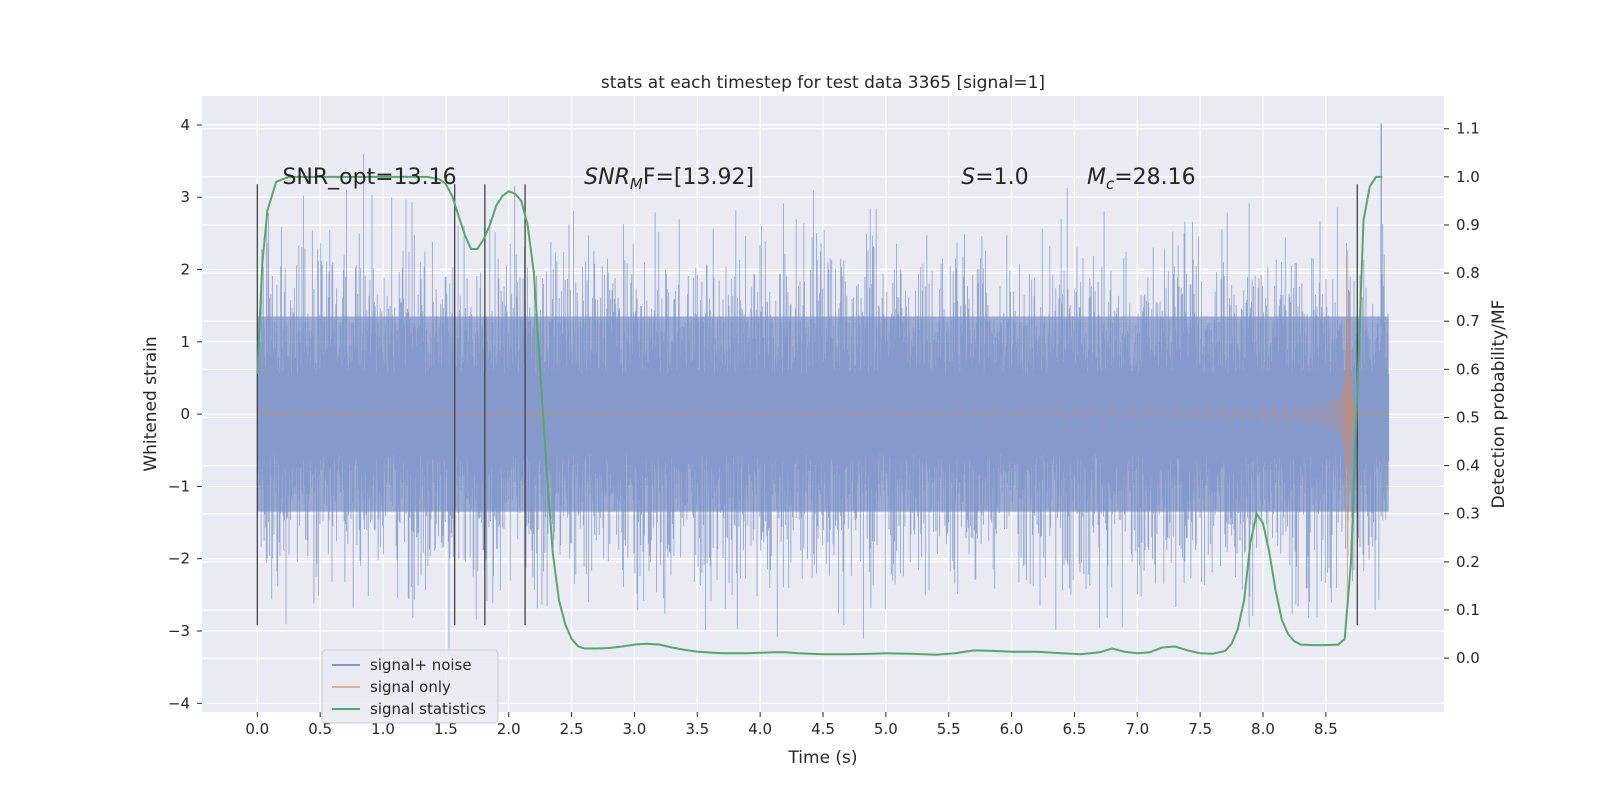 The image size is (1600, 800). I want to click on x-tick-label: 0.5, so click(320, 729).